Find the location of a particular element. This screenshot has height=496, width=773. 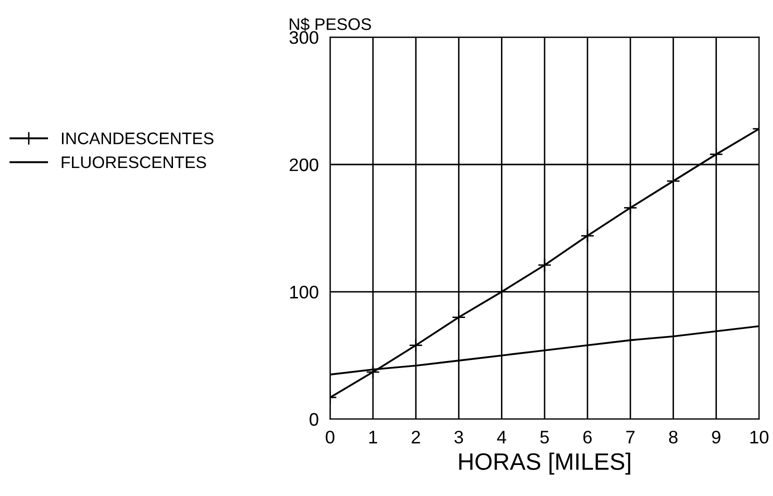

x-tick-label: 9 is located at coordinates (716, 437).